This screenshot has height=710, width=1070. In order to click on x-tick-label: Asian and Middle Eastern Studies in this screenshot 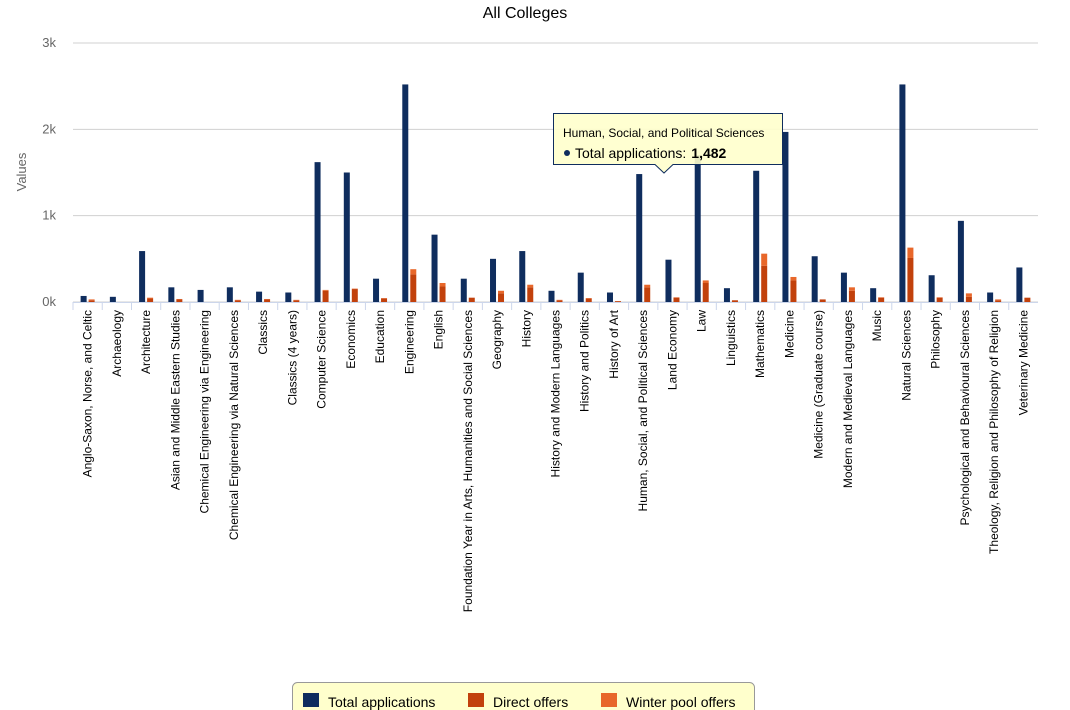, I will do `click(175, 400)`.